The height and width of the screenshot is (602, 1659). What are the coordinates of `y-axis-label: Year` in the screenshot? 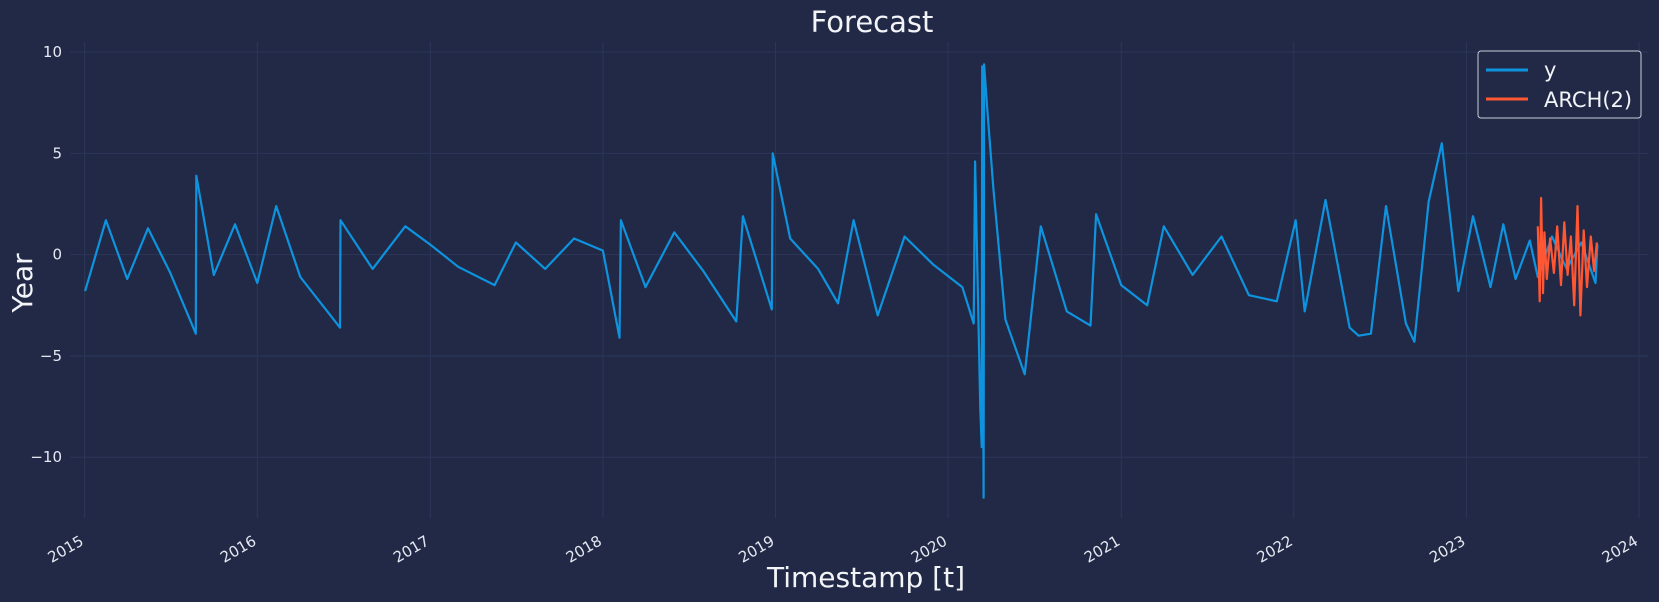 It's located at (22, 283).